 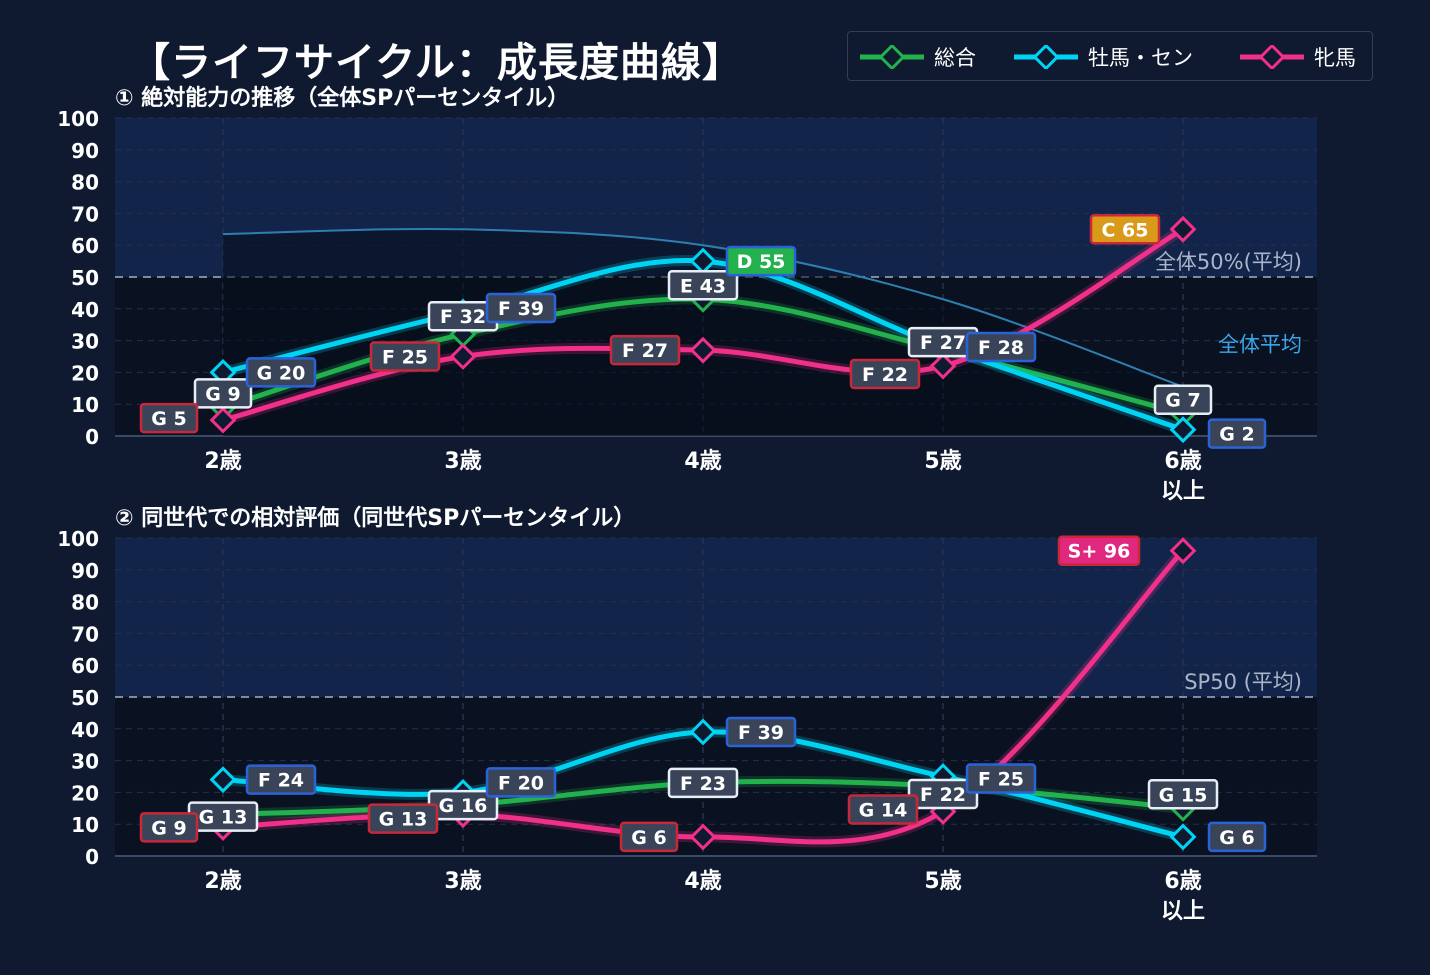 What do you see at coordinates (943, 343) in the screenshot?
I see `data-label-total: F 27` at bounding box center [943, 343].